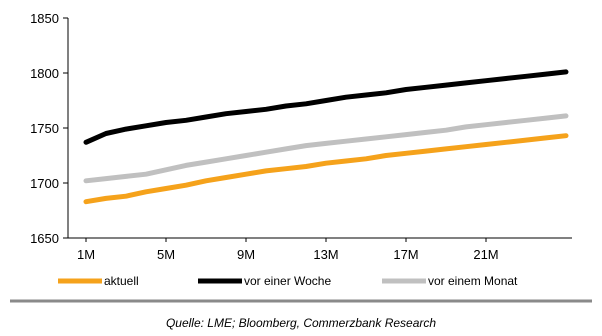 The height and width of the screenshot is (336, 602). Describe the element at coordinates (86, 254) in the screenshot. I see `x-tick-label: 1M` at that location.